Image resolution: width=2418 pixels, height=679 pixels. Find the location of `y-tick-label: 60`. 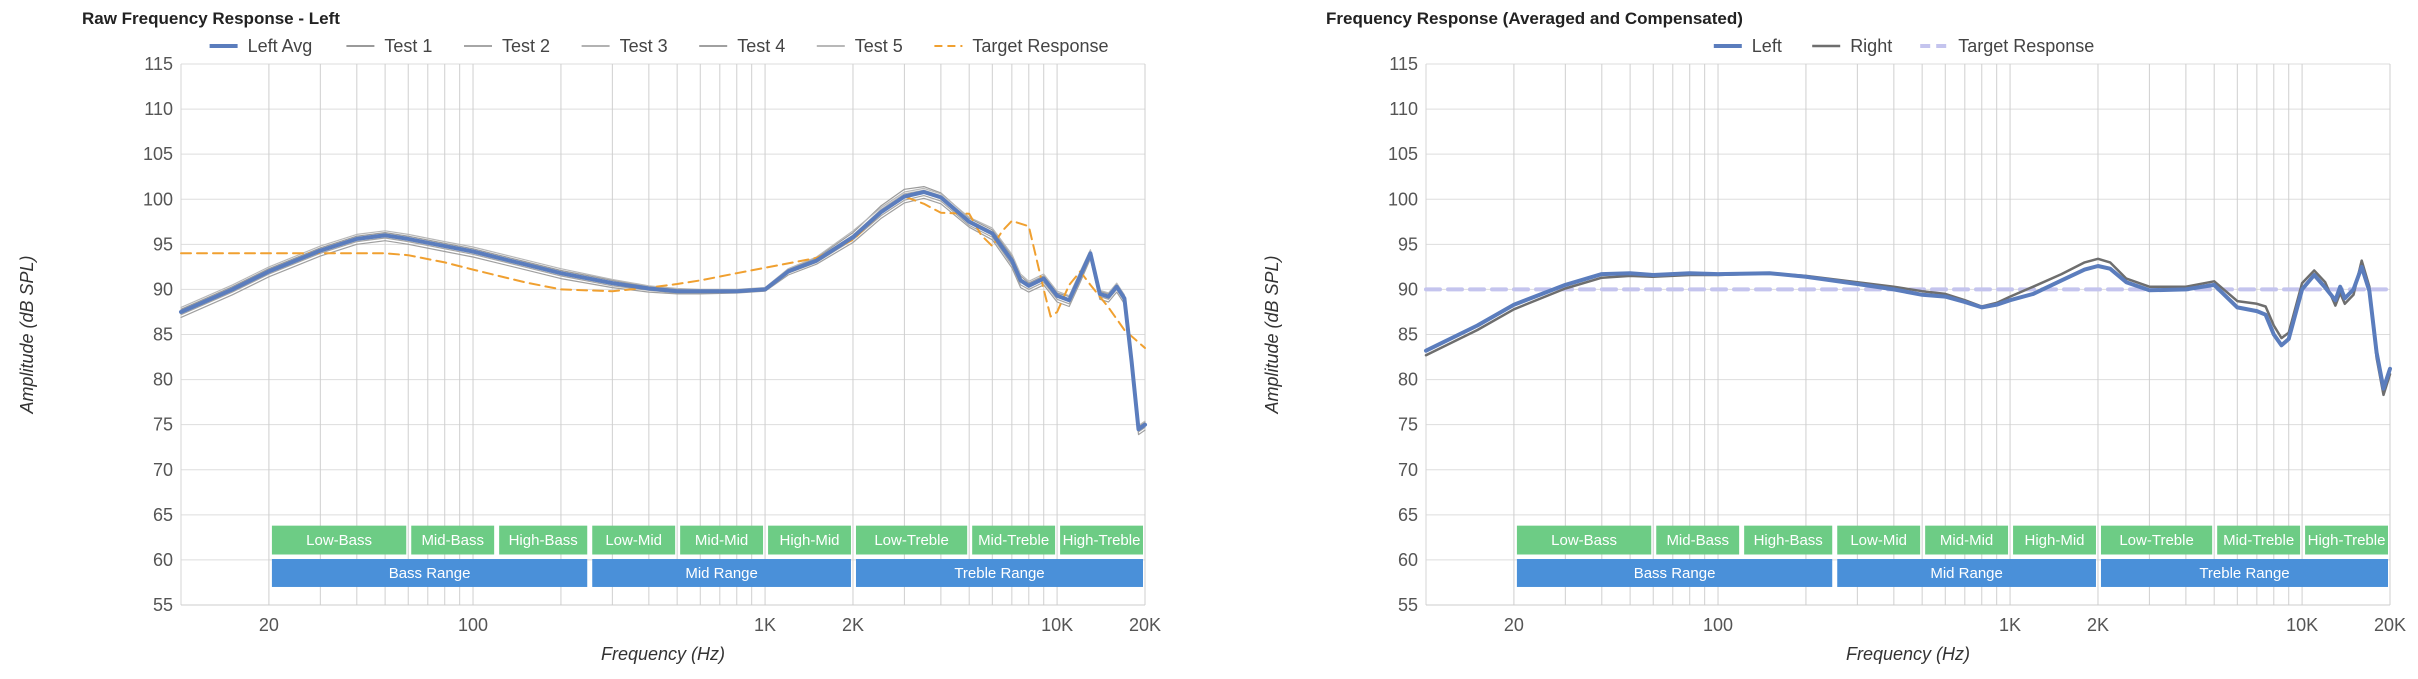

y-tick-label: 60 is located at coordinates (163, 560).